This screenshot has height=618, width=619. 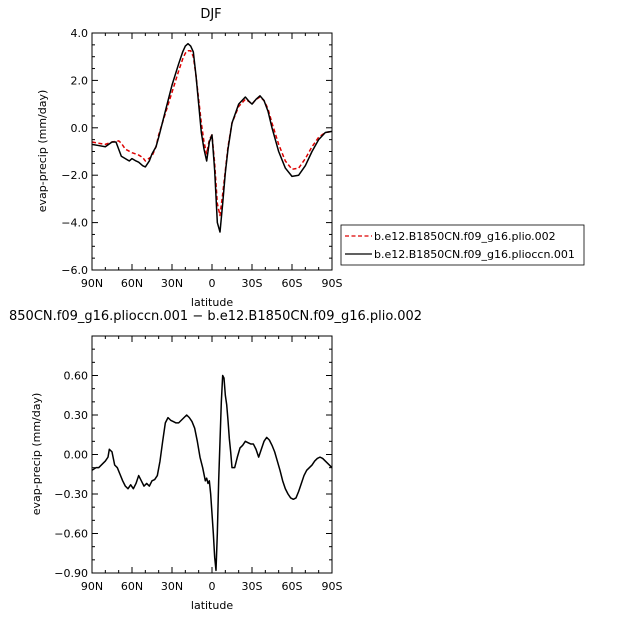 What do you see at coordinates (80, 80) in the screenshot?
I see `top-y-tick-label: 2.0` at bounding box center [80, 80].